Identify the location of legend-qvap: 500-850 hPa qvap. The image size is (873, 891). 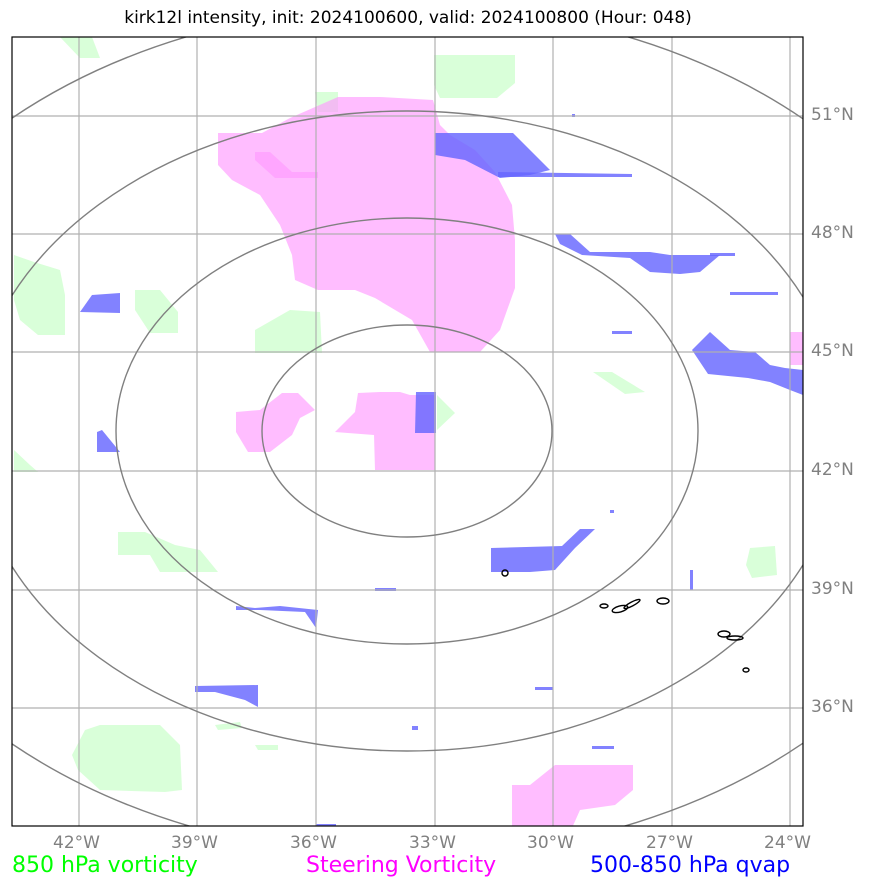
(690, 865).